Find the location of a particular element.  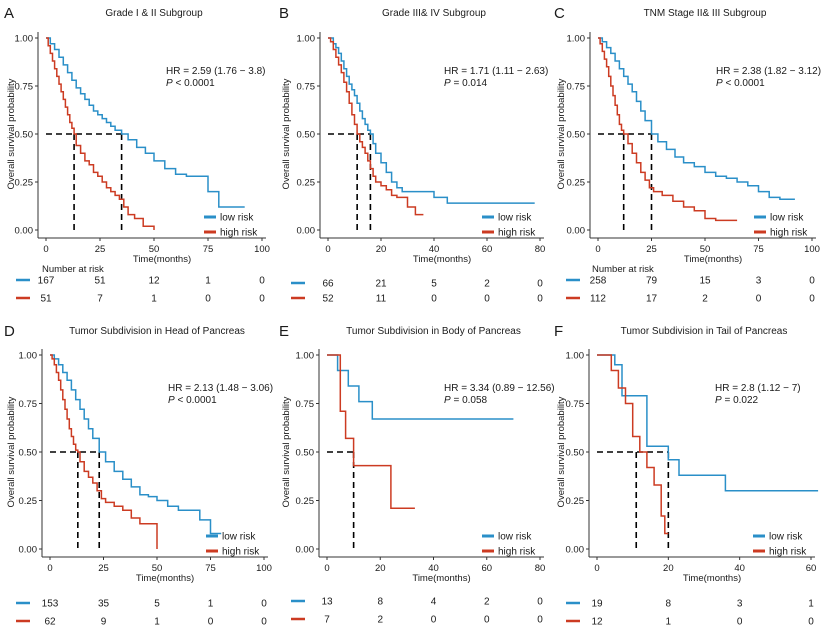

panel-title: Tumor Subdivision in Body of Pancreas is located at coordinates (433, 331).